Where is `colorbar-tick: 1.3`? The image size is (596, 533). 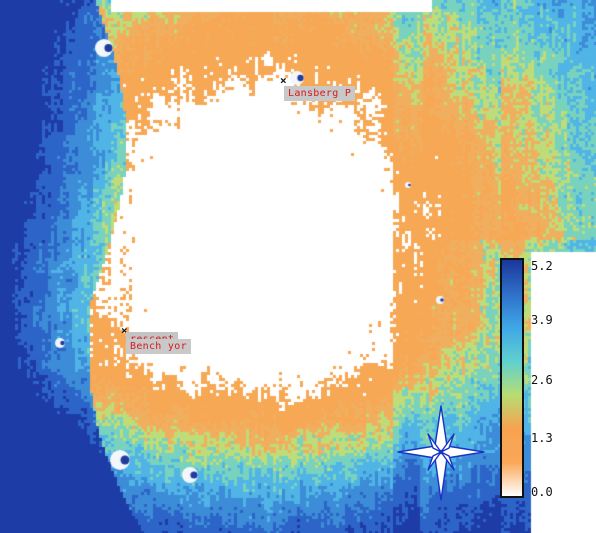
colorbar-tick: 1.3 is located at coordinates (542, 438).